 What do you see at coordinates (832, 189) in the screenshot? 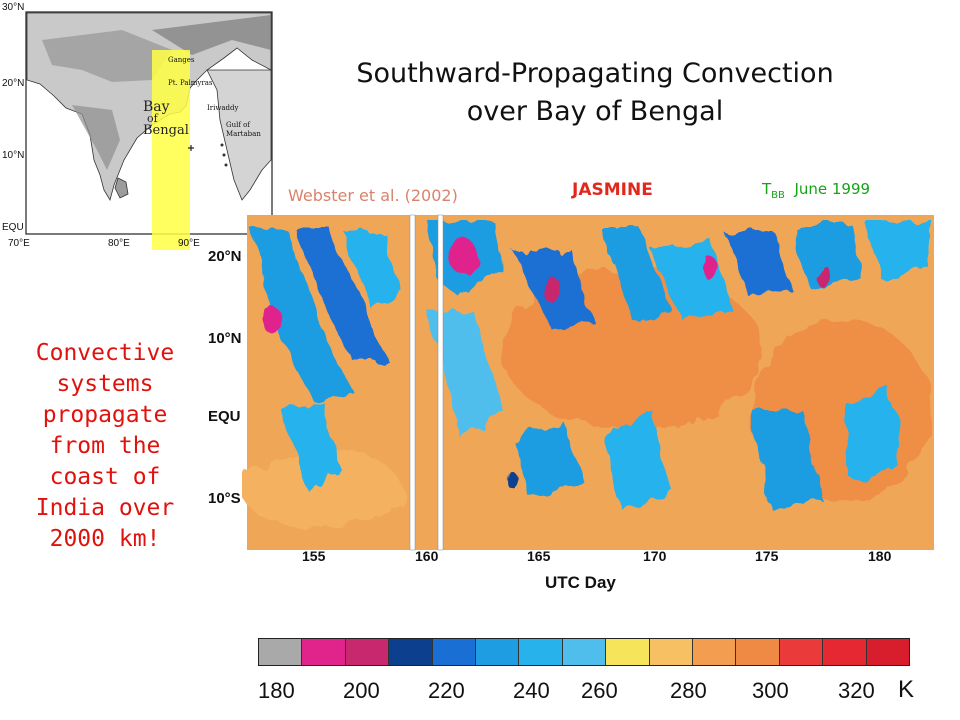
I see `tbb-period: June 1999` at bounding box center [832, 189].